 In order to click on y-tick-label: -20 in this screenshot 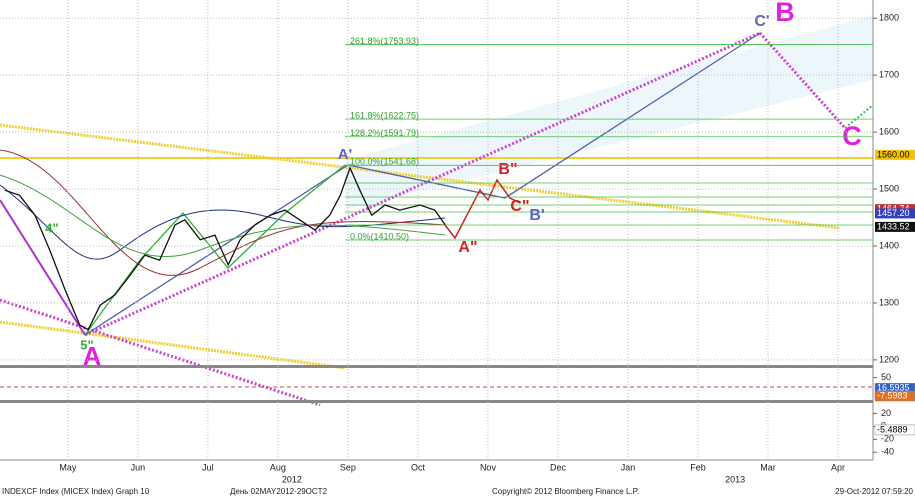, I will do `click(887, 439)`.